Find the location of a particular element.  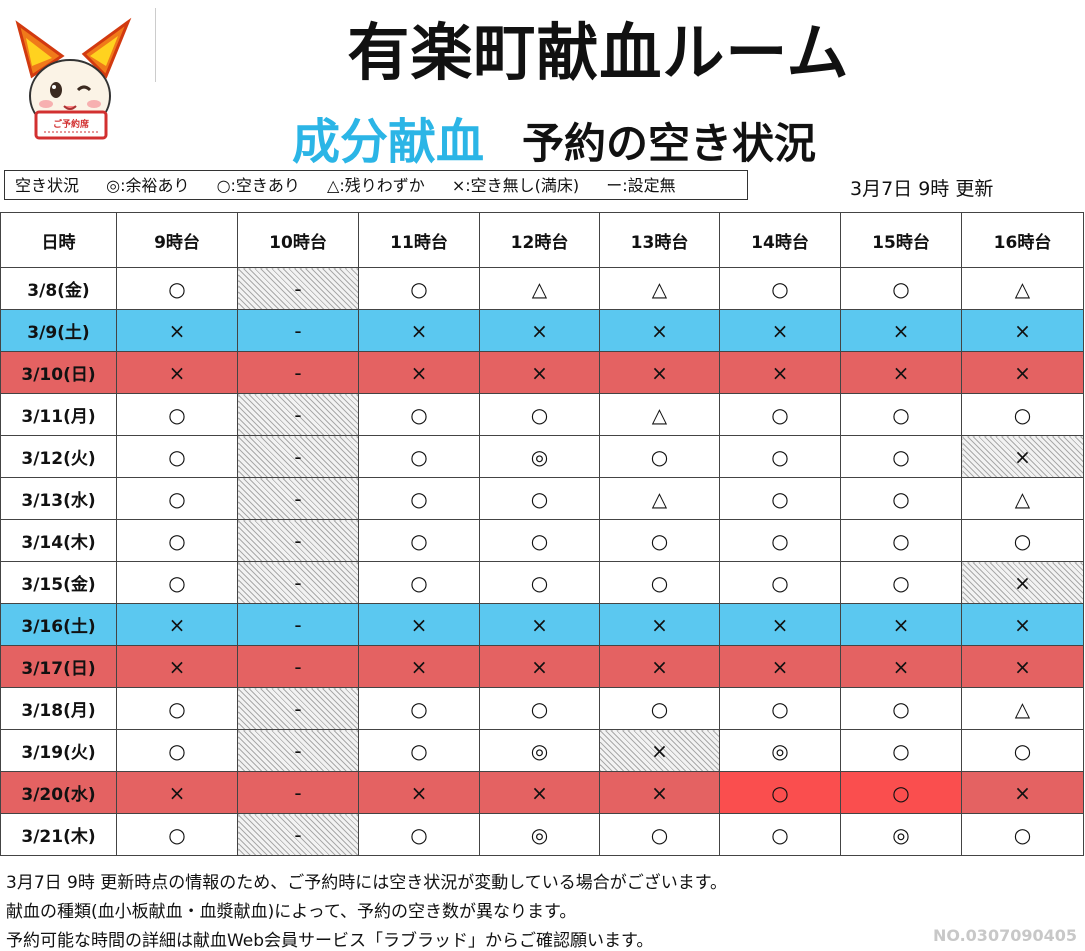

column-header: 11時台 is located at coordinates (419, 240).